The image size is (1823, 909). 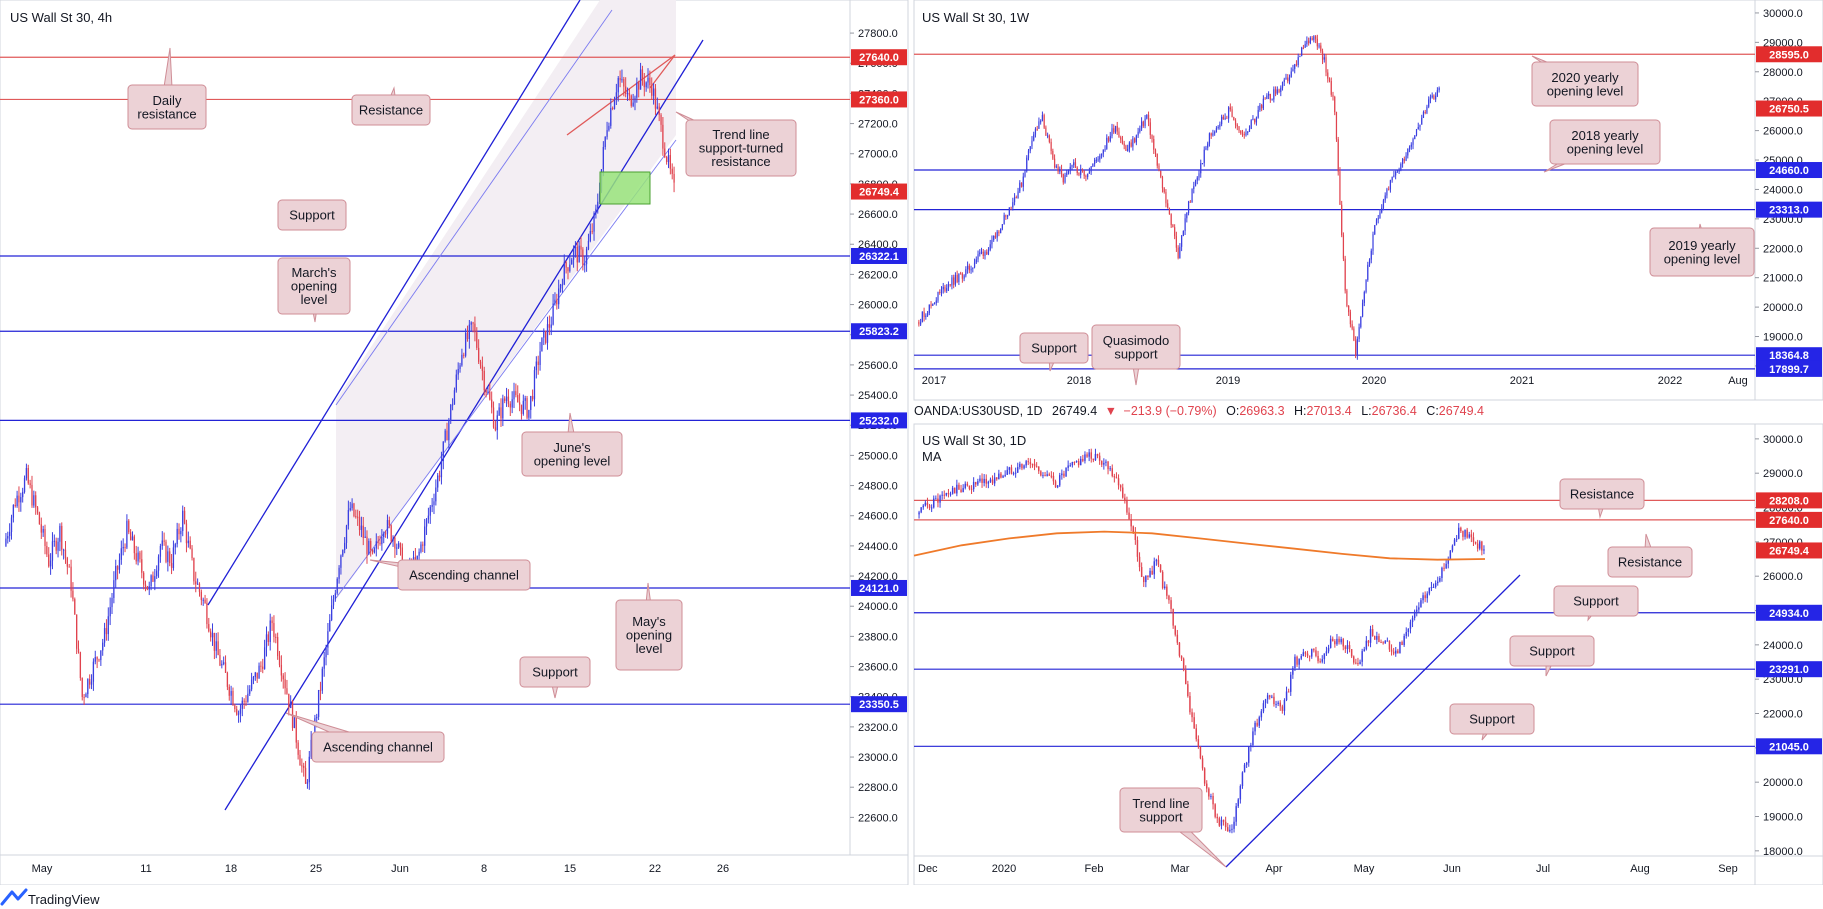 I want to click on moving-average-line, so click(x=1199, y=545).